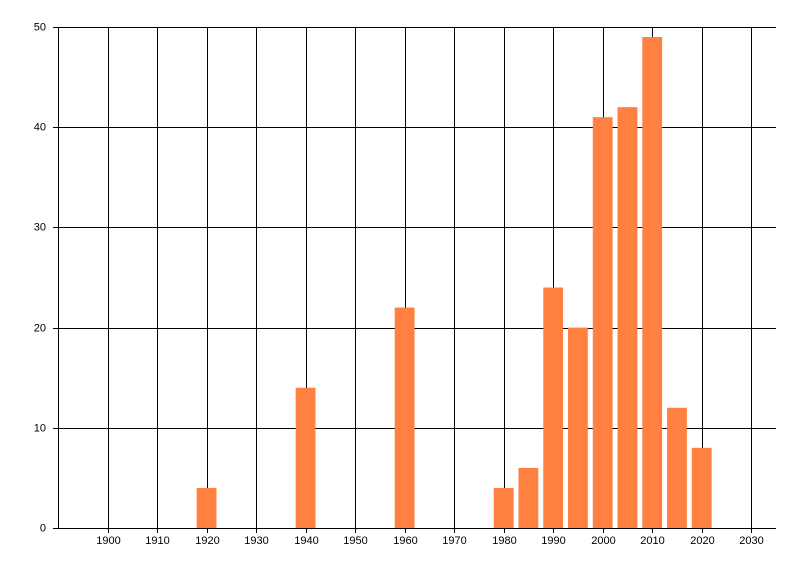 This screenshot has height=576, width=800. What do you see at coordinates (702, 541) in the screenshot?
I see `x-tick-label: 2020` at bounding box center [702, 541].